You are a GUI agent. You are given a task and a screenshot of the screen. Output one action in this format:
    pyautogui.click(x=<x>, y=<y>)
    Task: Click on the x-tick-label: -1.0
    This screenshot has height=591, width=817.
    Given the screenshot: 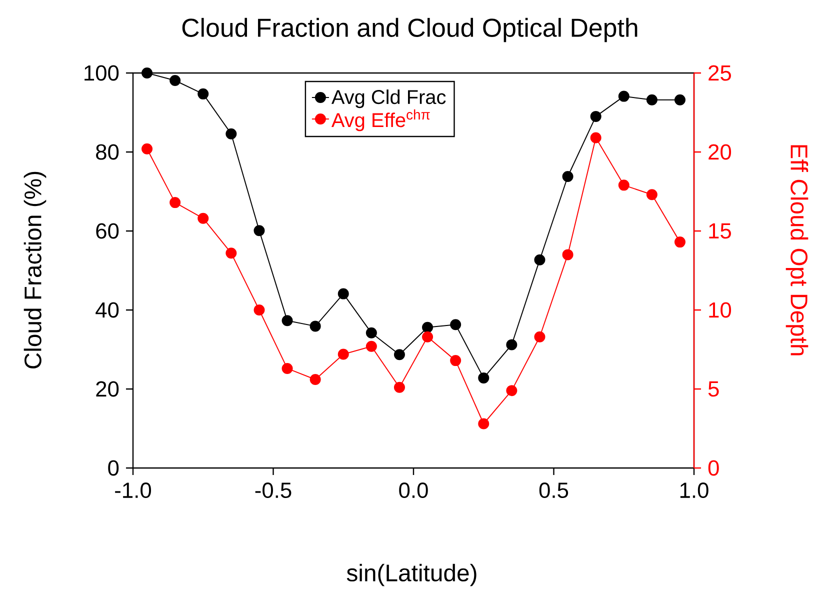 What is the action you would take?
    pyautogui.click(x=133, y=490)
    